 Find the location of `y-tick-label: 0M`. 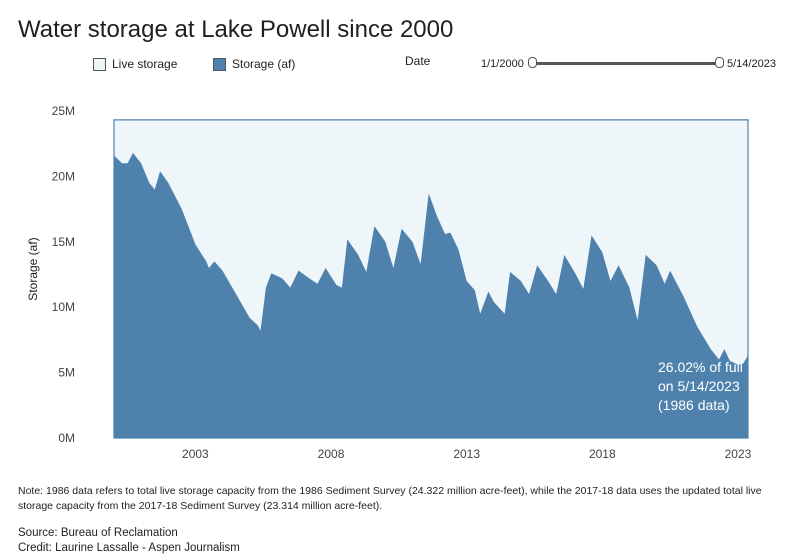

y-tick-label: 0M is located at coordinates (66, 438).